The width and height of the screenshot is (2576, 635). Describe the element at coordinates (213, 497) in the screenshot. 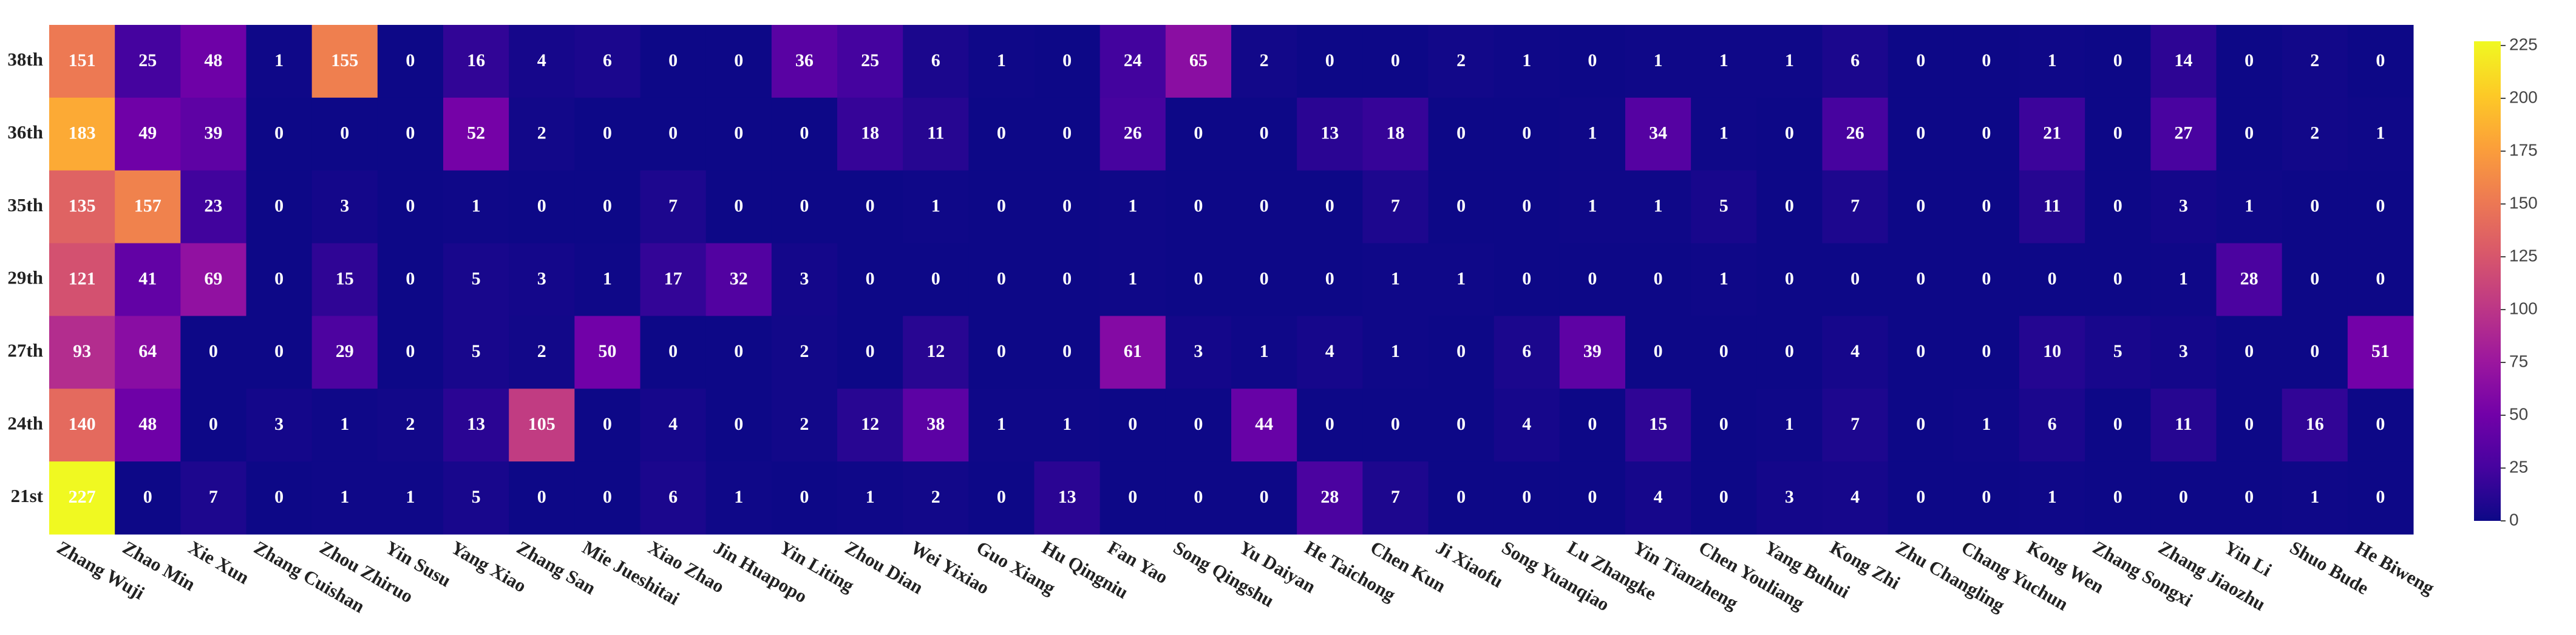

I see `cell-label: 7` at that location.